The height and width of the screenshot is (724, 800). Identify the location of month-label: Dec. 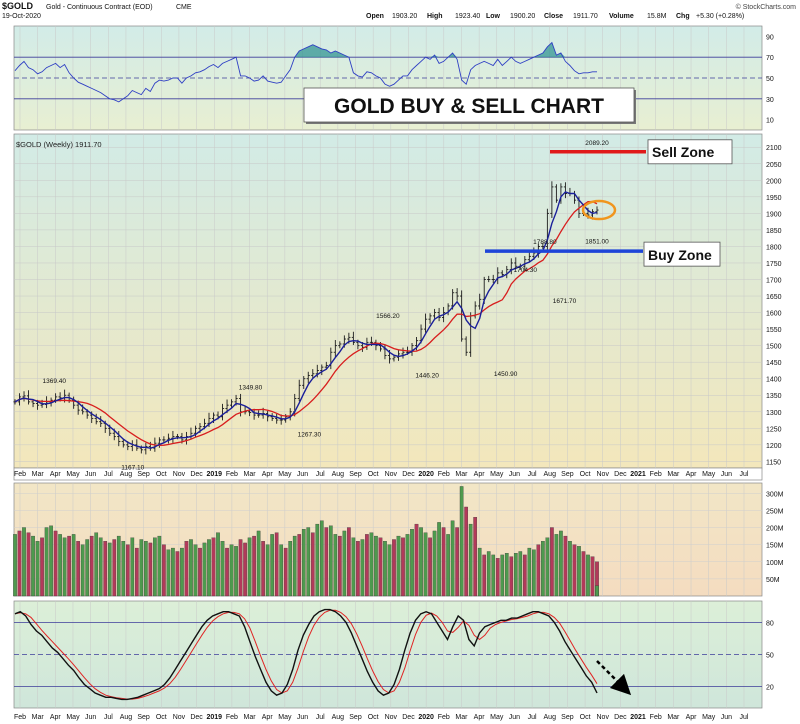
(196, 474).